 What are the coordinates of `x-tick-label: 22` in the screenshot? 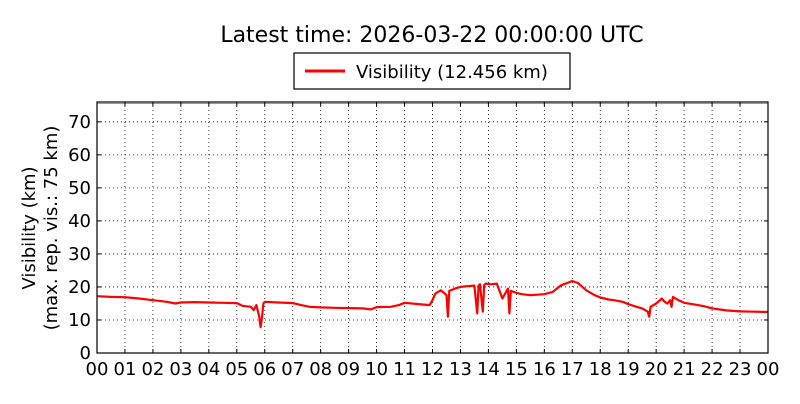 It's located at (712, 369).